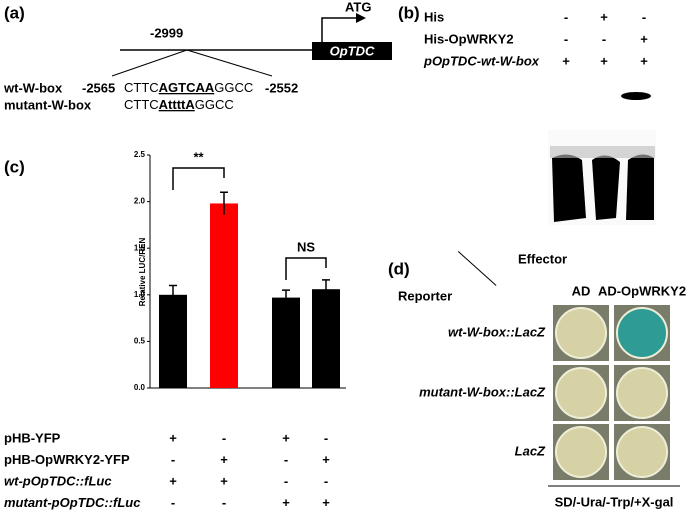  I want to click on effector-title: Effector, so click(542, 258).